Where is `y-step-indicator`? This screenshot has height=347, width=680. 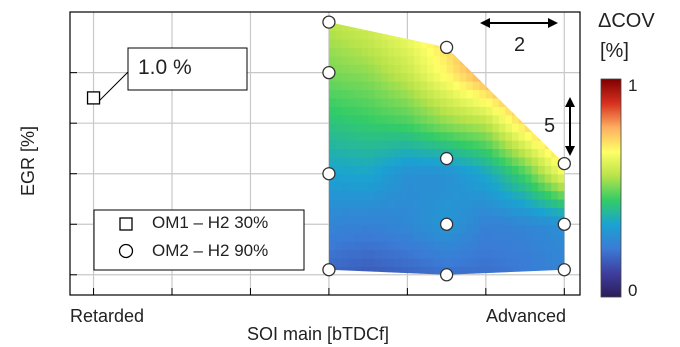
y-step-indicator is located at coordinates (570, 126).